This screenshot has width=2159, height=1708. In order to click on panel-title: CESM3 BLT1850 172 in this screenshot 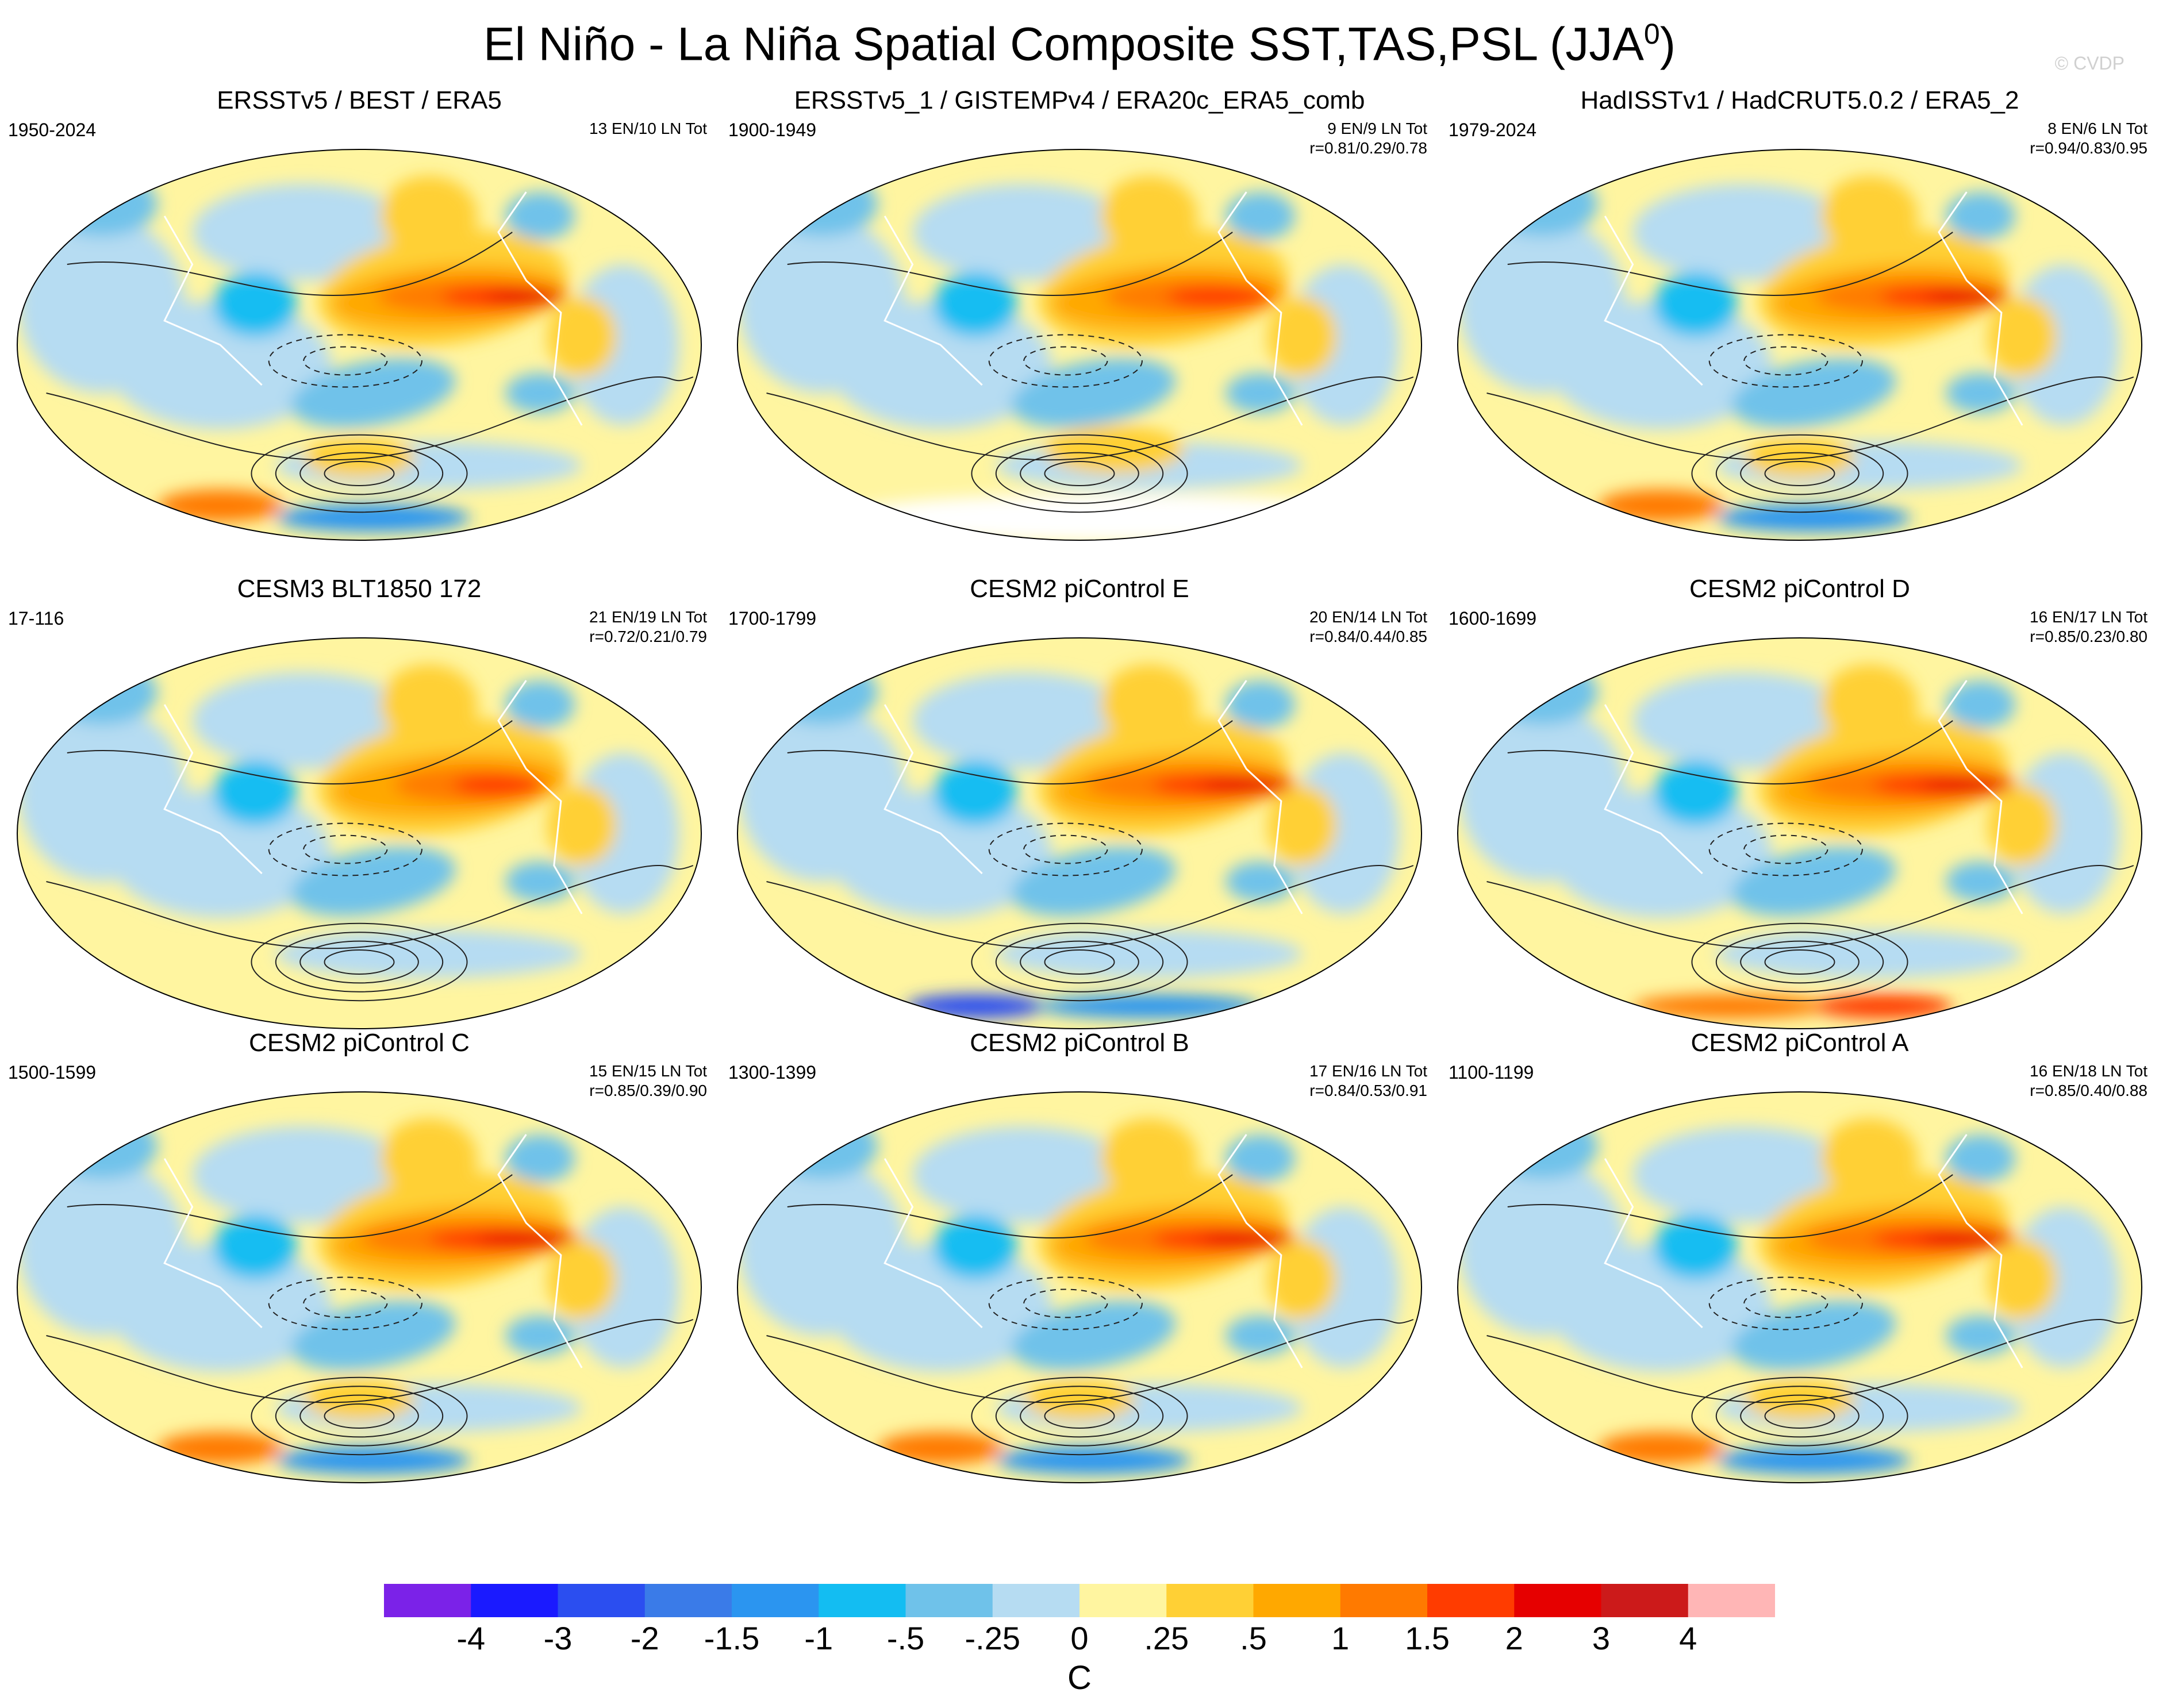, I will do `click(359, 589)`.